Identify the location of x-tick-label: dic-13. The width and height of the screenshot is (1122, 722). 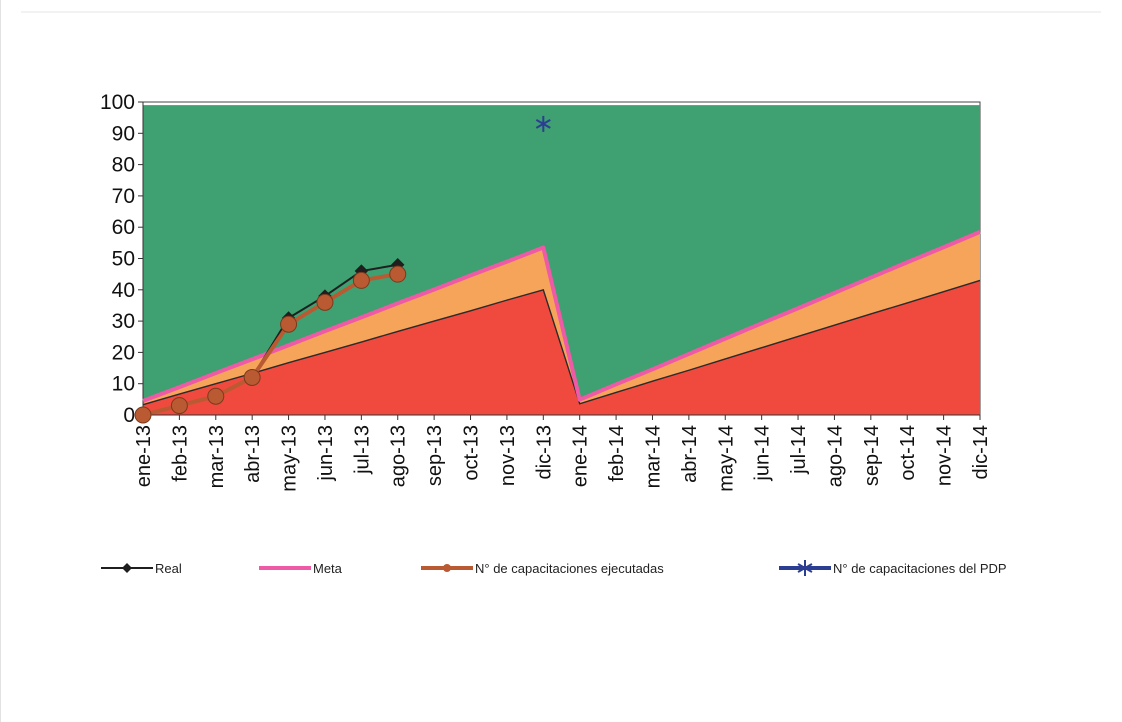
(544, 452).